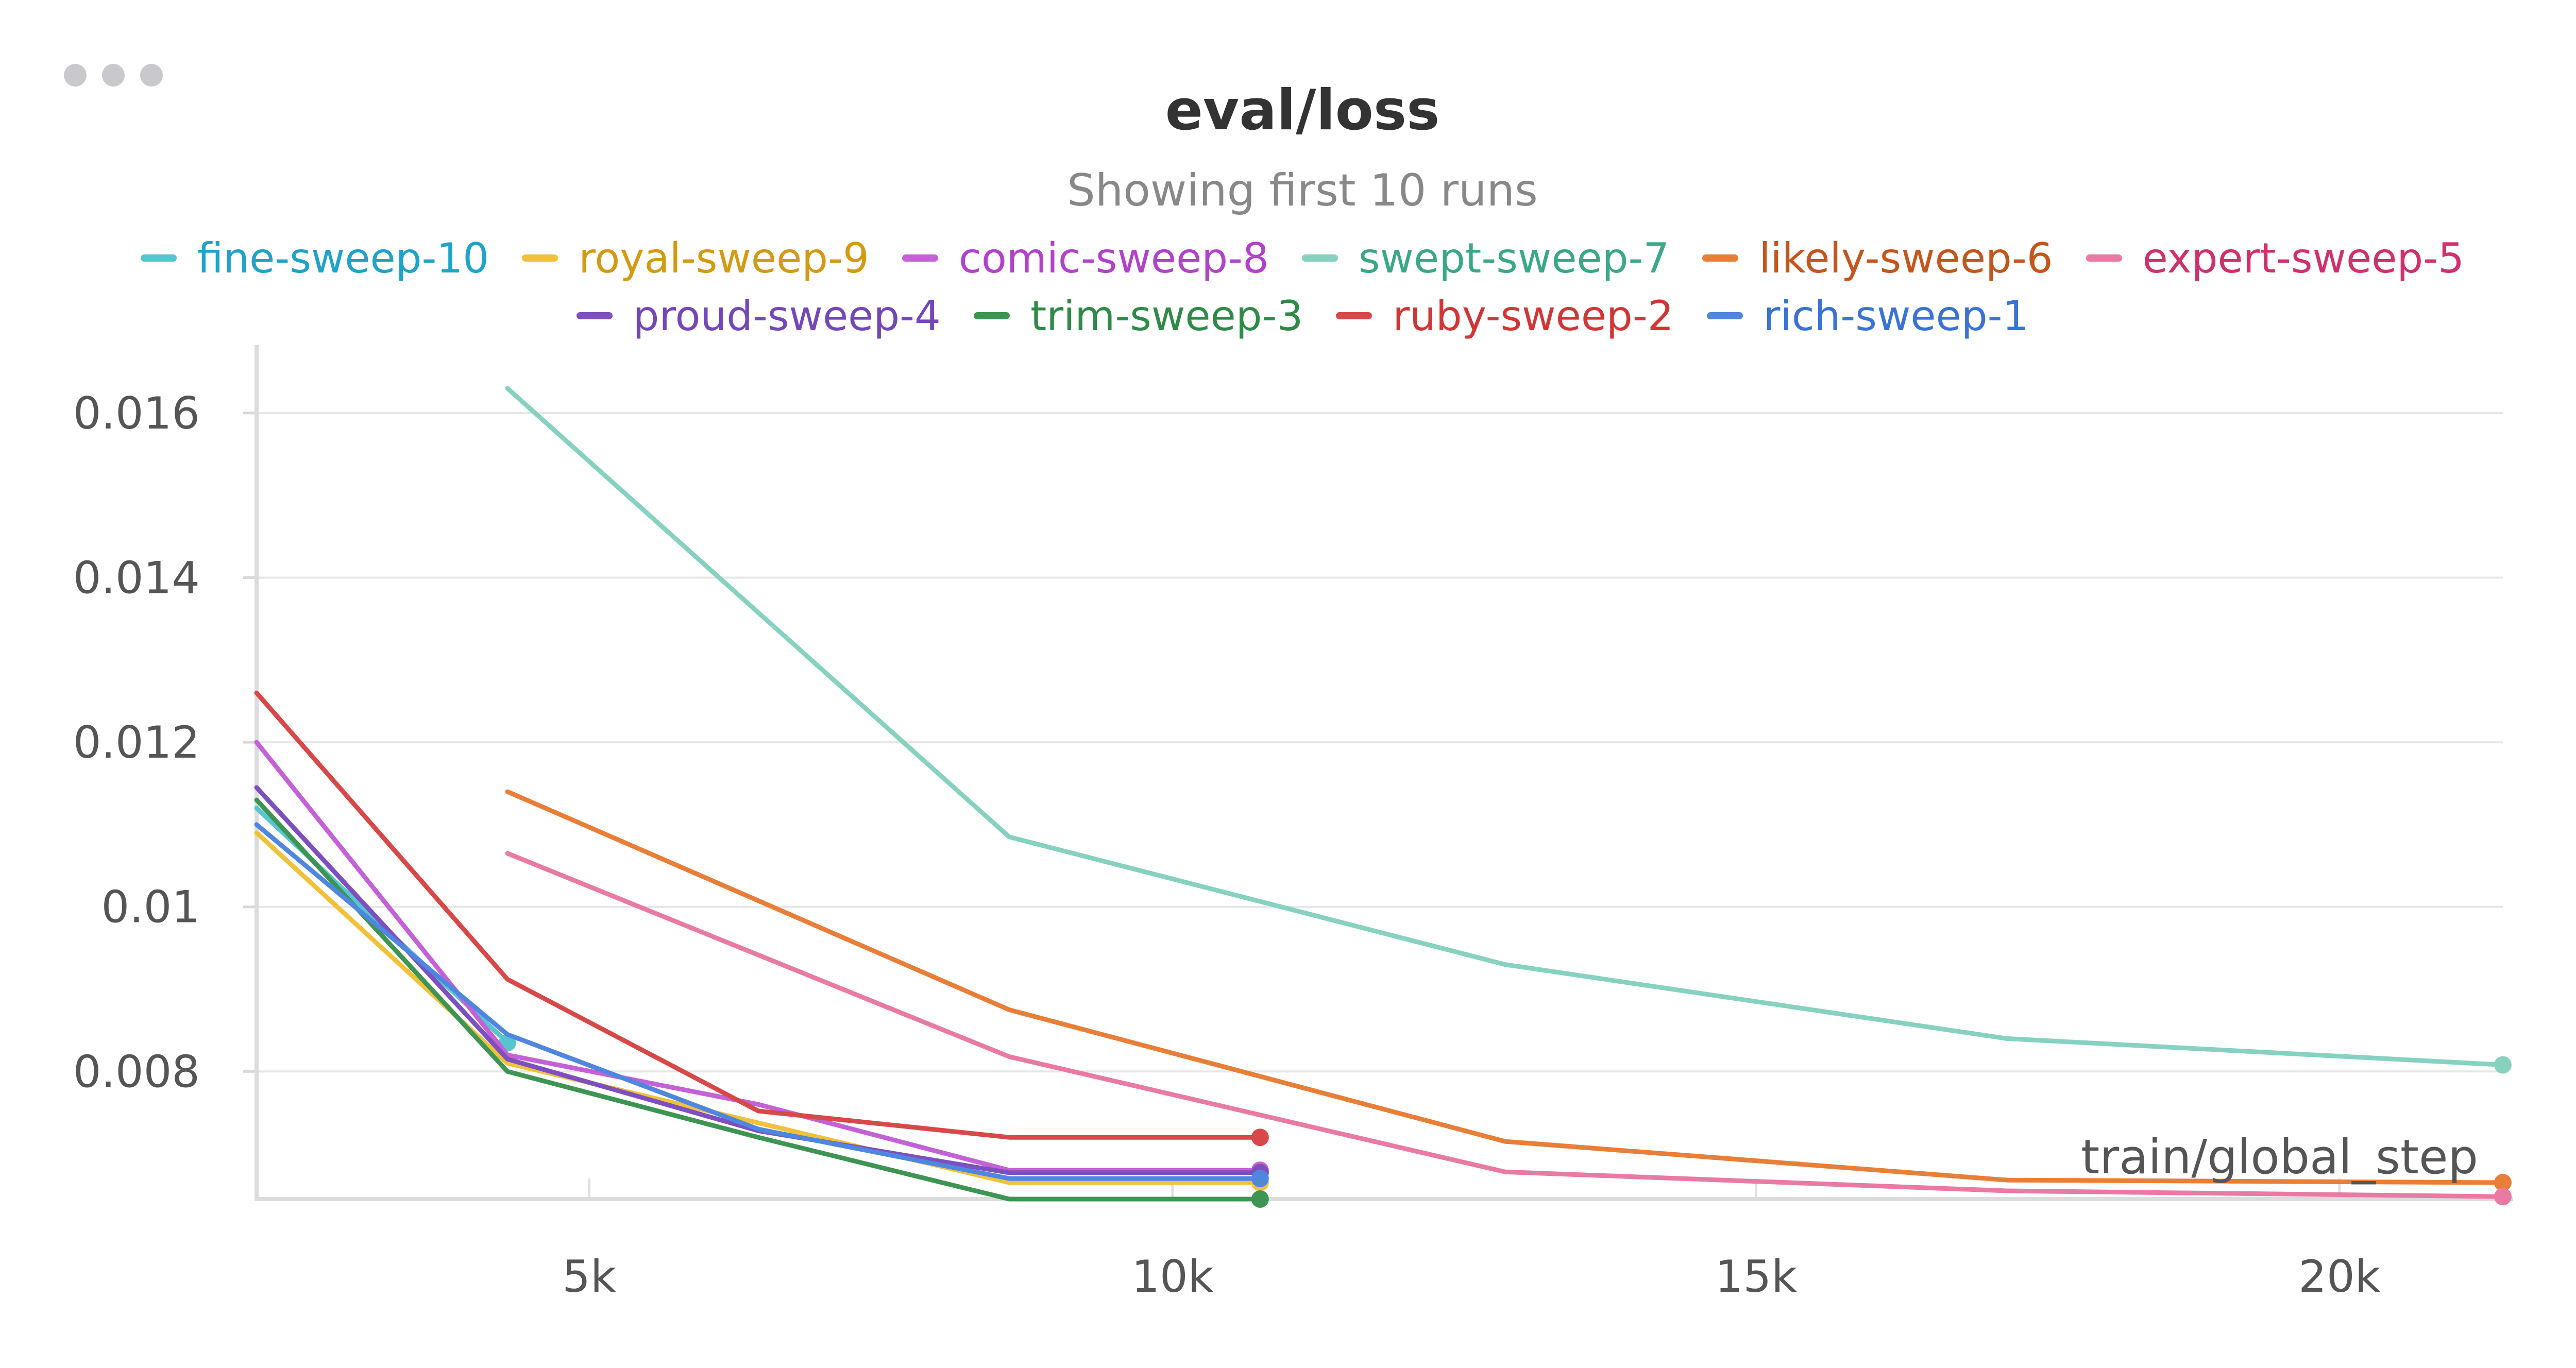 This screenshot has width=2576, height=1368. What do you see at coordinates (1166, 316) in the screenshot?
I see `legend-label: trim-sweep-3` at bounding box center [1166, 316].